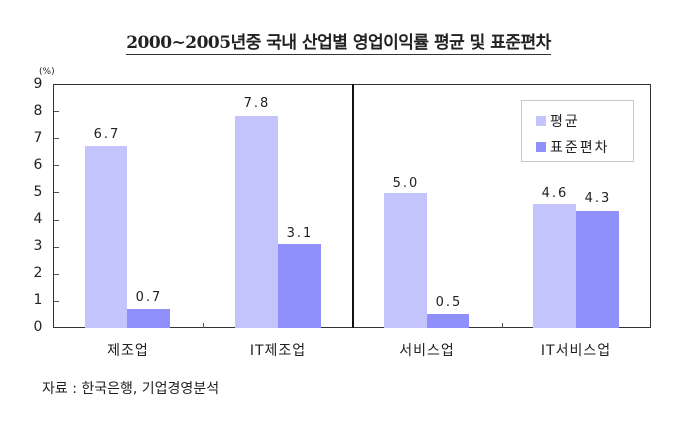 This screenshot has width=677, height=422. I want to click on bar-mean-it-manufacturing, so click(256, 222).